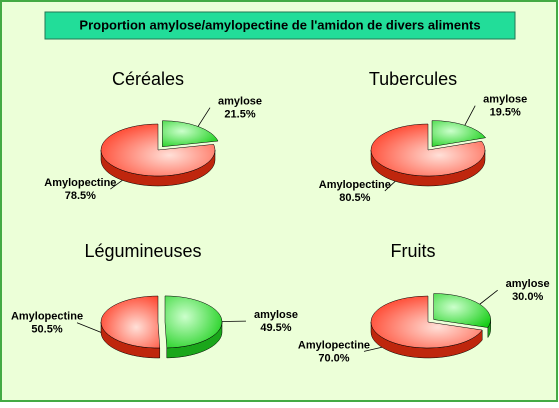  What do you see at coordinates (275, 328) in the screenshot?
I see `slice-value: 49.5%` at bounding box center [275, 328].